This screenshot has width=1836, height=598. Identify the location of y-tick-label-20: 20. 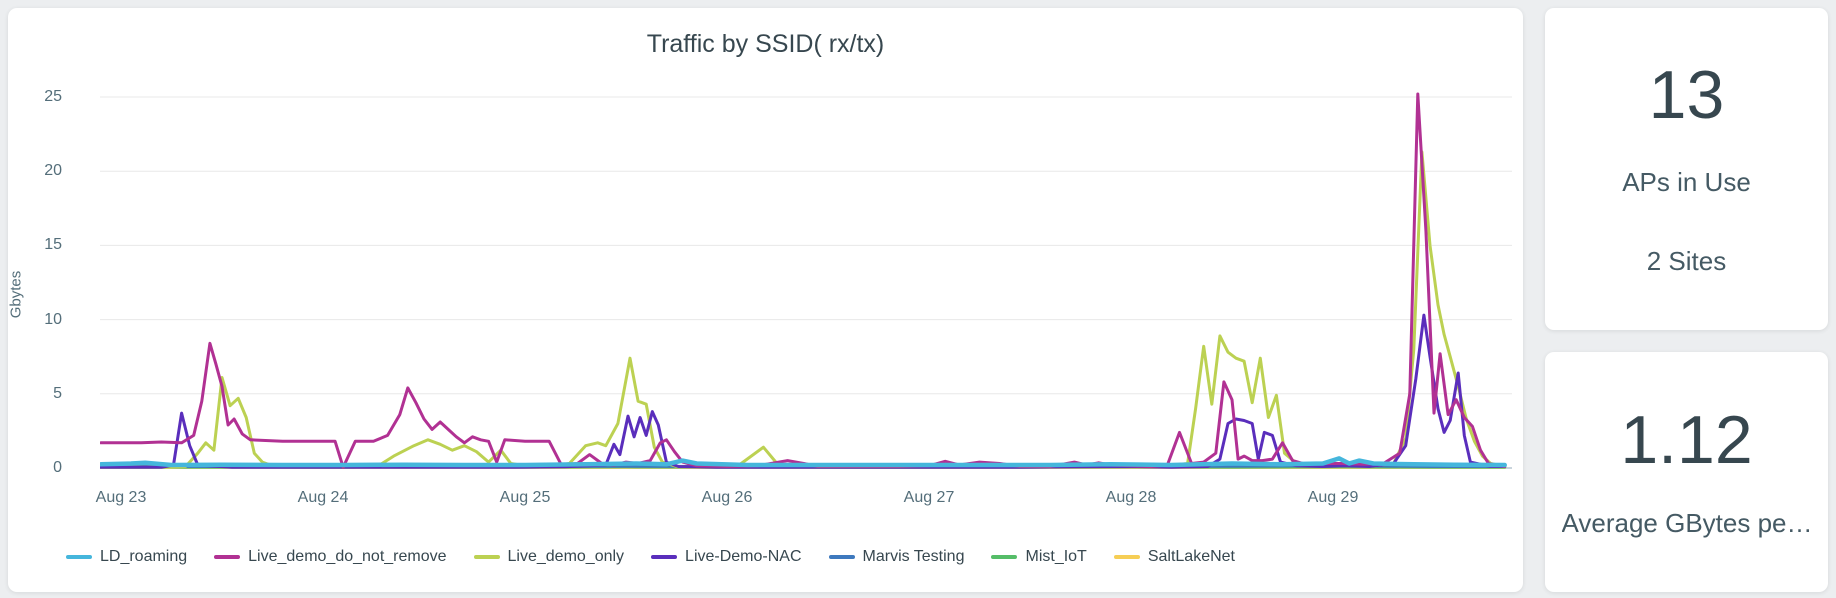
(53, 171).